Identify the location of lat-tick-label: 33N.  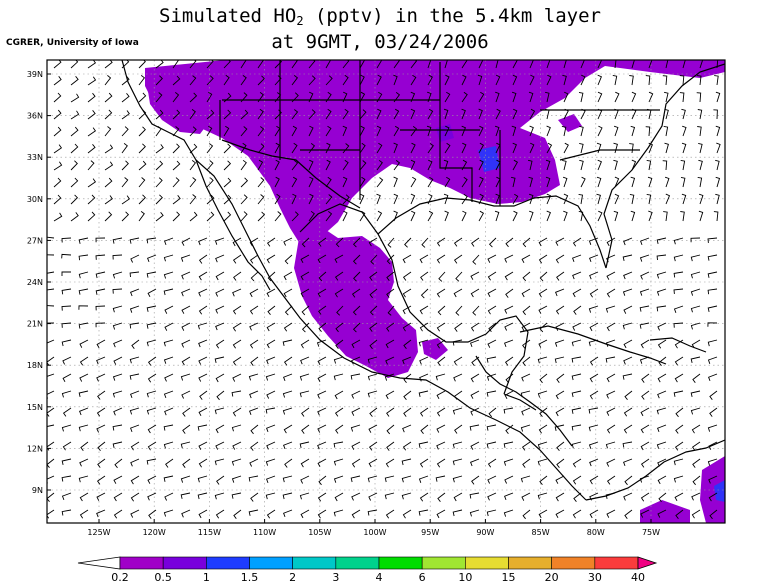
(35, 157).